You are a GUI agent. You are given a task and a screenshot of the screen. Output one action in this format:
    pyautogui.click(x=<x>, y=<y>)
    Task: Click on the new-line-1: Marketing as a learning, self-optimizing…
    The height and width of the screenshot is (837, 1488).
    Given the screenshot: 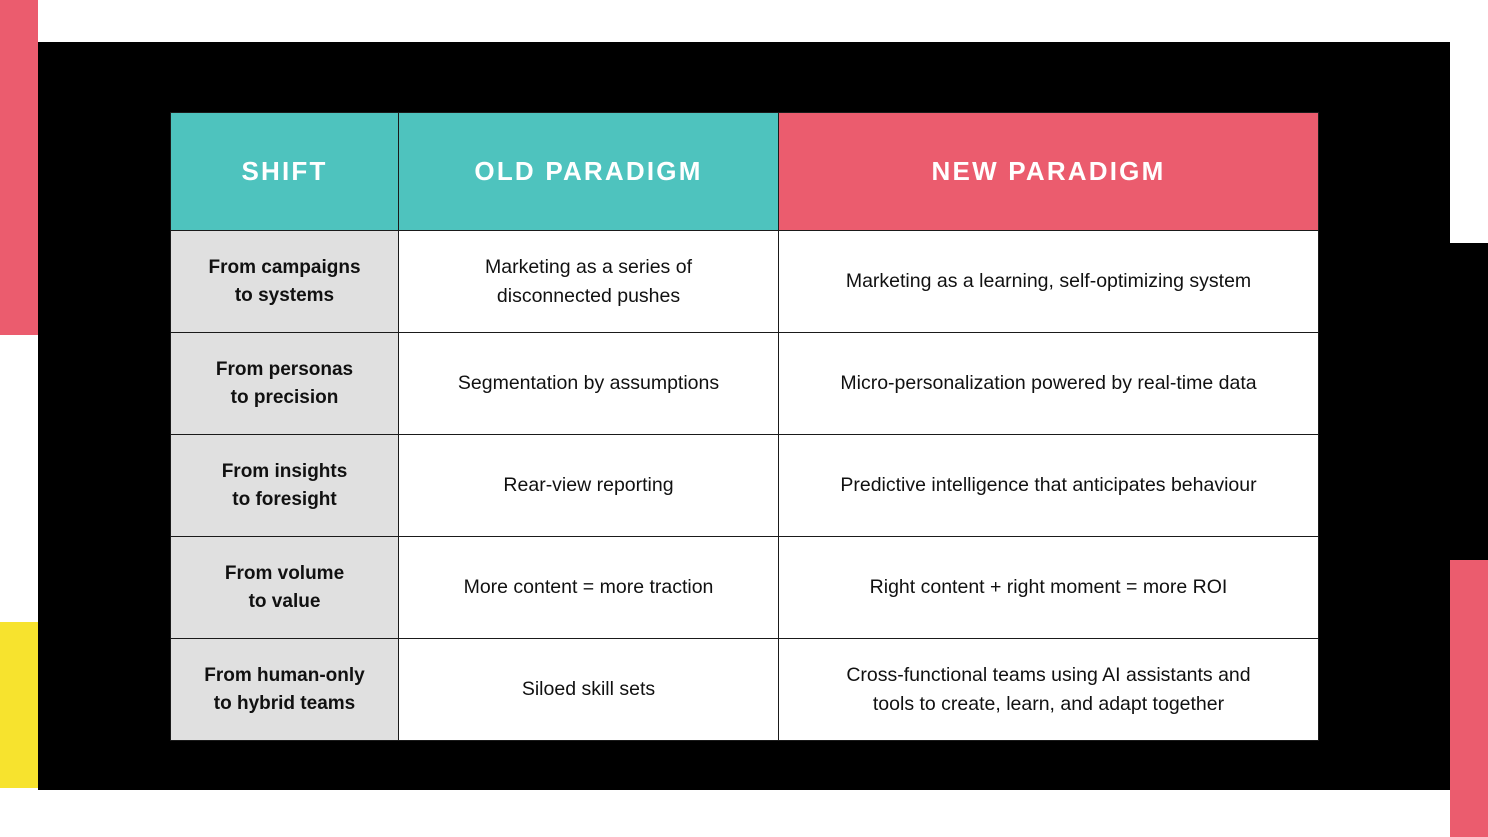 What is the action you would take?
    pyautogui.click(x=1048, y=281)
    